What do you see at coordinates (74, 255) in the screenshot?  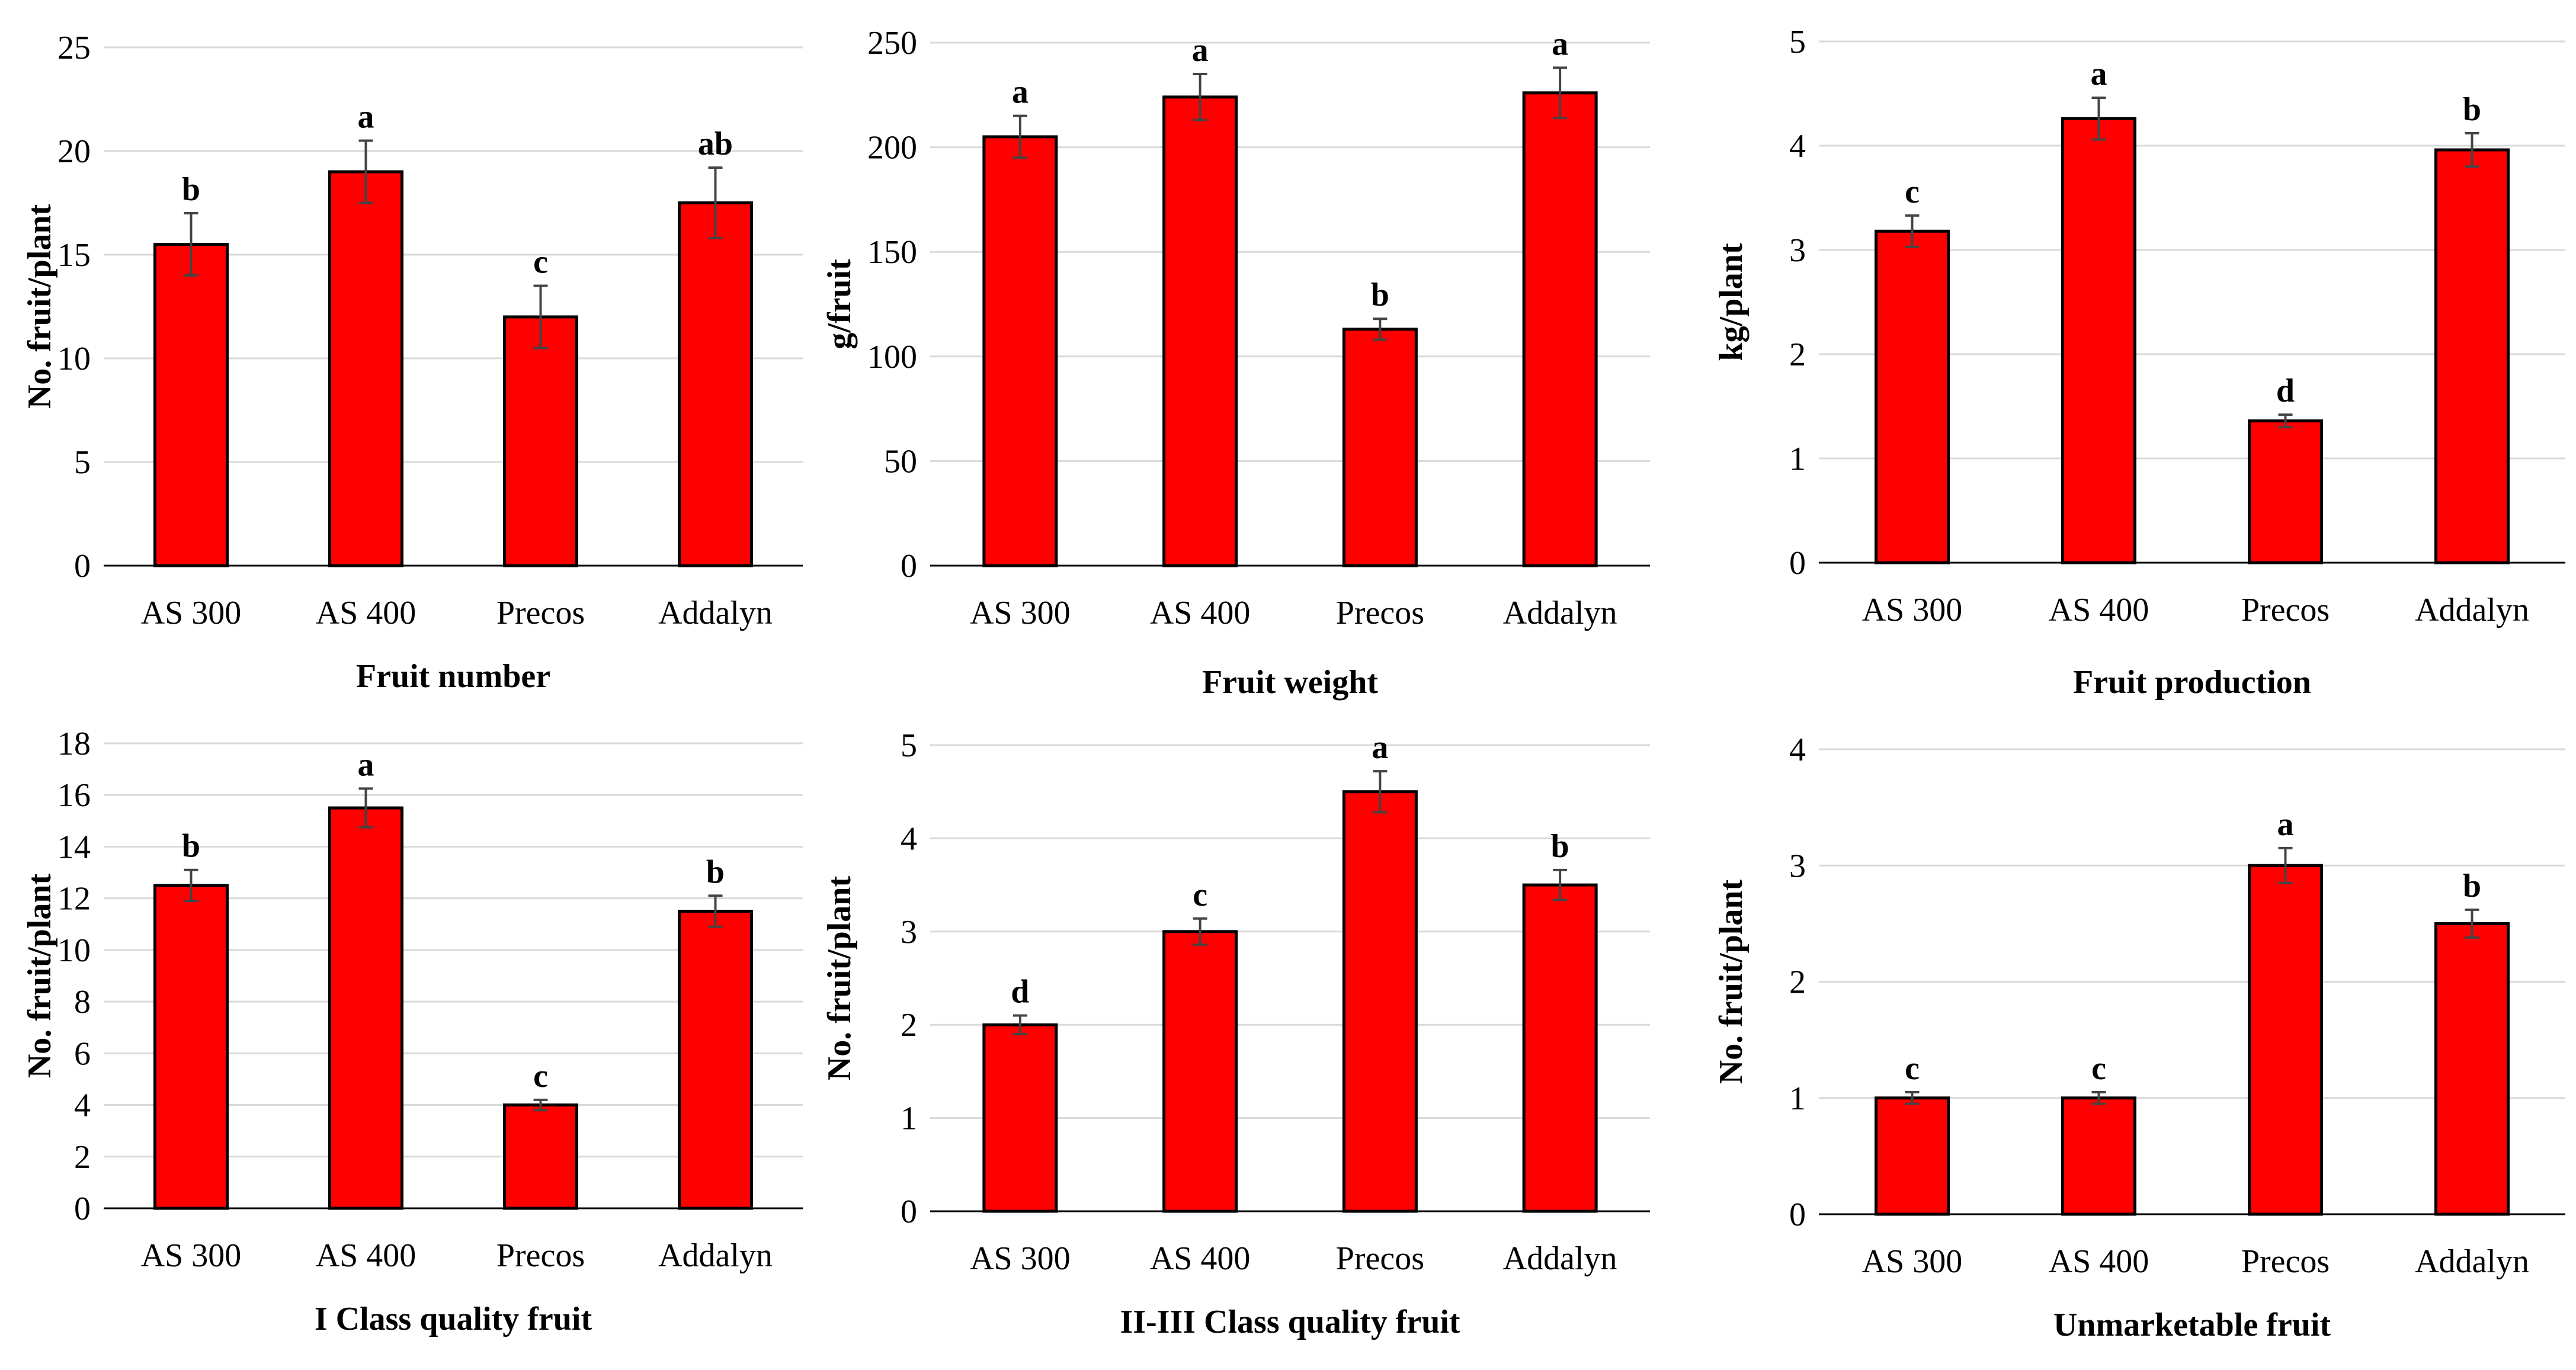 I see `y-tick-label: 15` at bounding box center [74, 255].